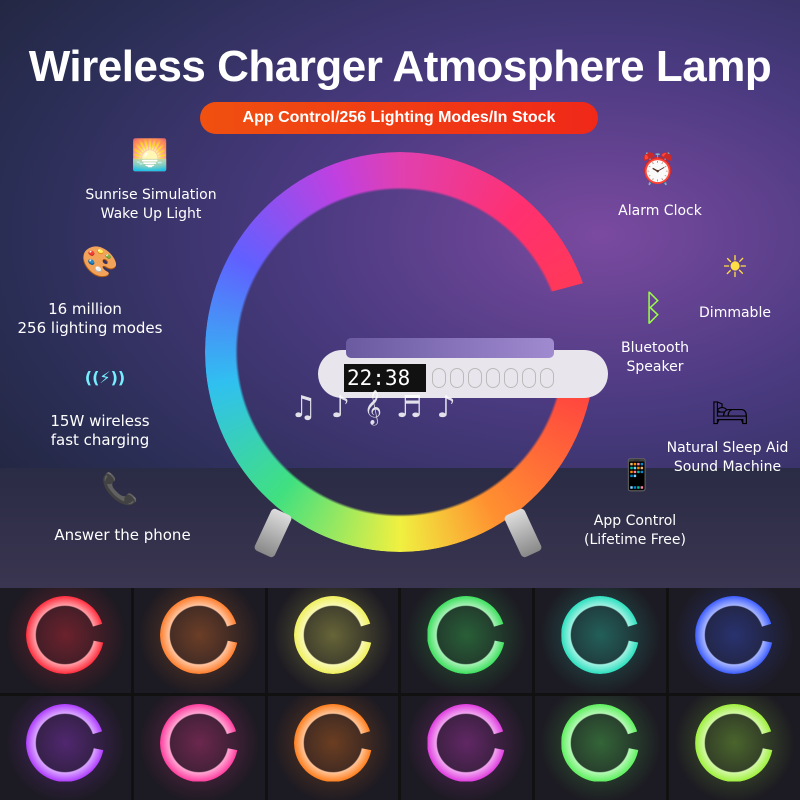 This screenshot has width=800, height=800. I want to click on feature-label: 16 million, so click(85, 309).